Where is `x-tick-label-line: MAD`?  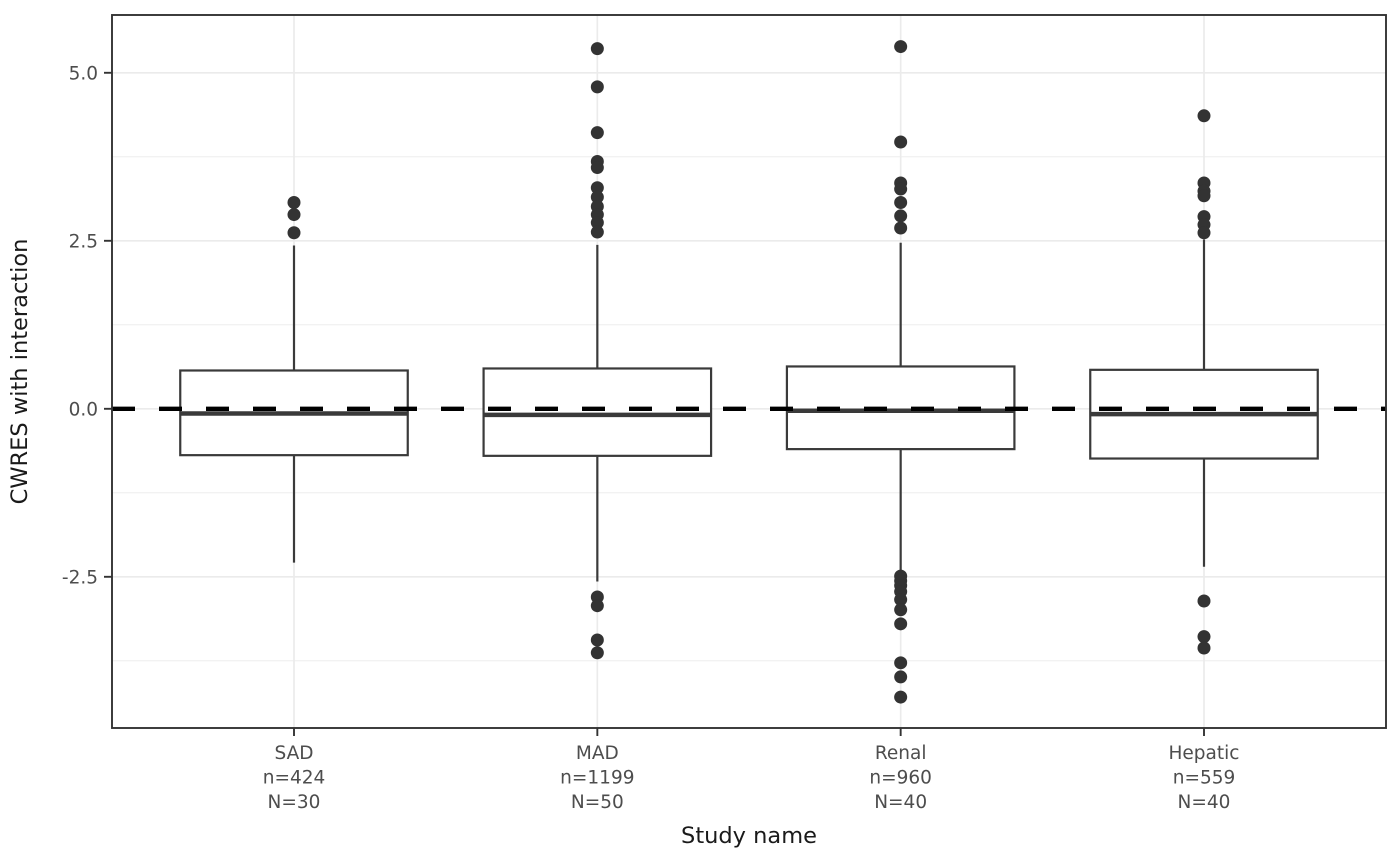 x-tick-label-line: MAD is located at coordinates (597, 753).